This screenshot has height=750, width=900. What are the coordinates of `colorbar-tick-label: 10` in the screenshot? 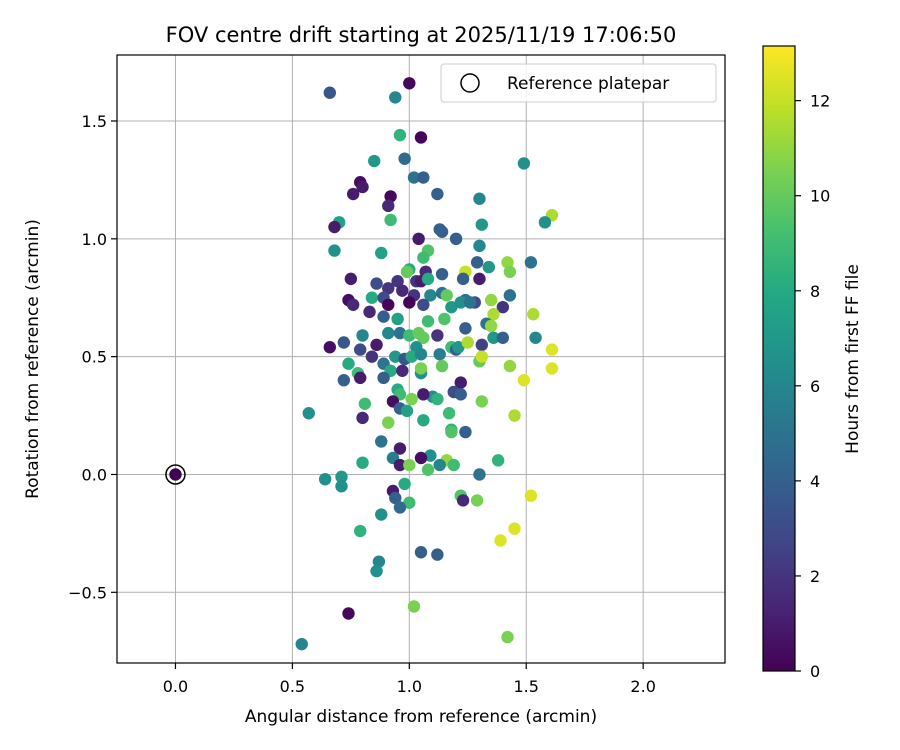 It's located at (820, 196).